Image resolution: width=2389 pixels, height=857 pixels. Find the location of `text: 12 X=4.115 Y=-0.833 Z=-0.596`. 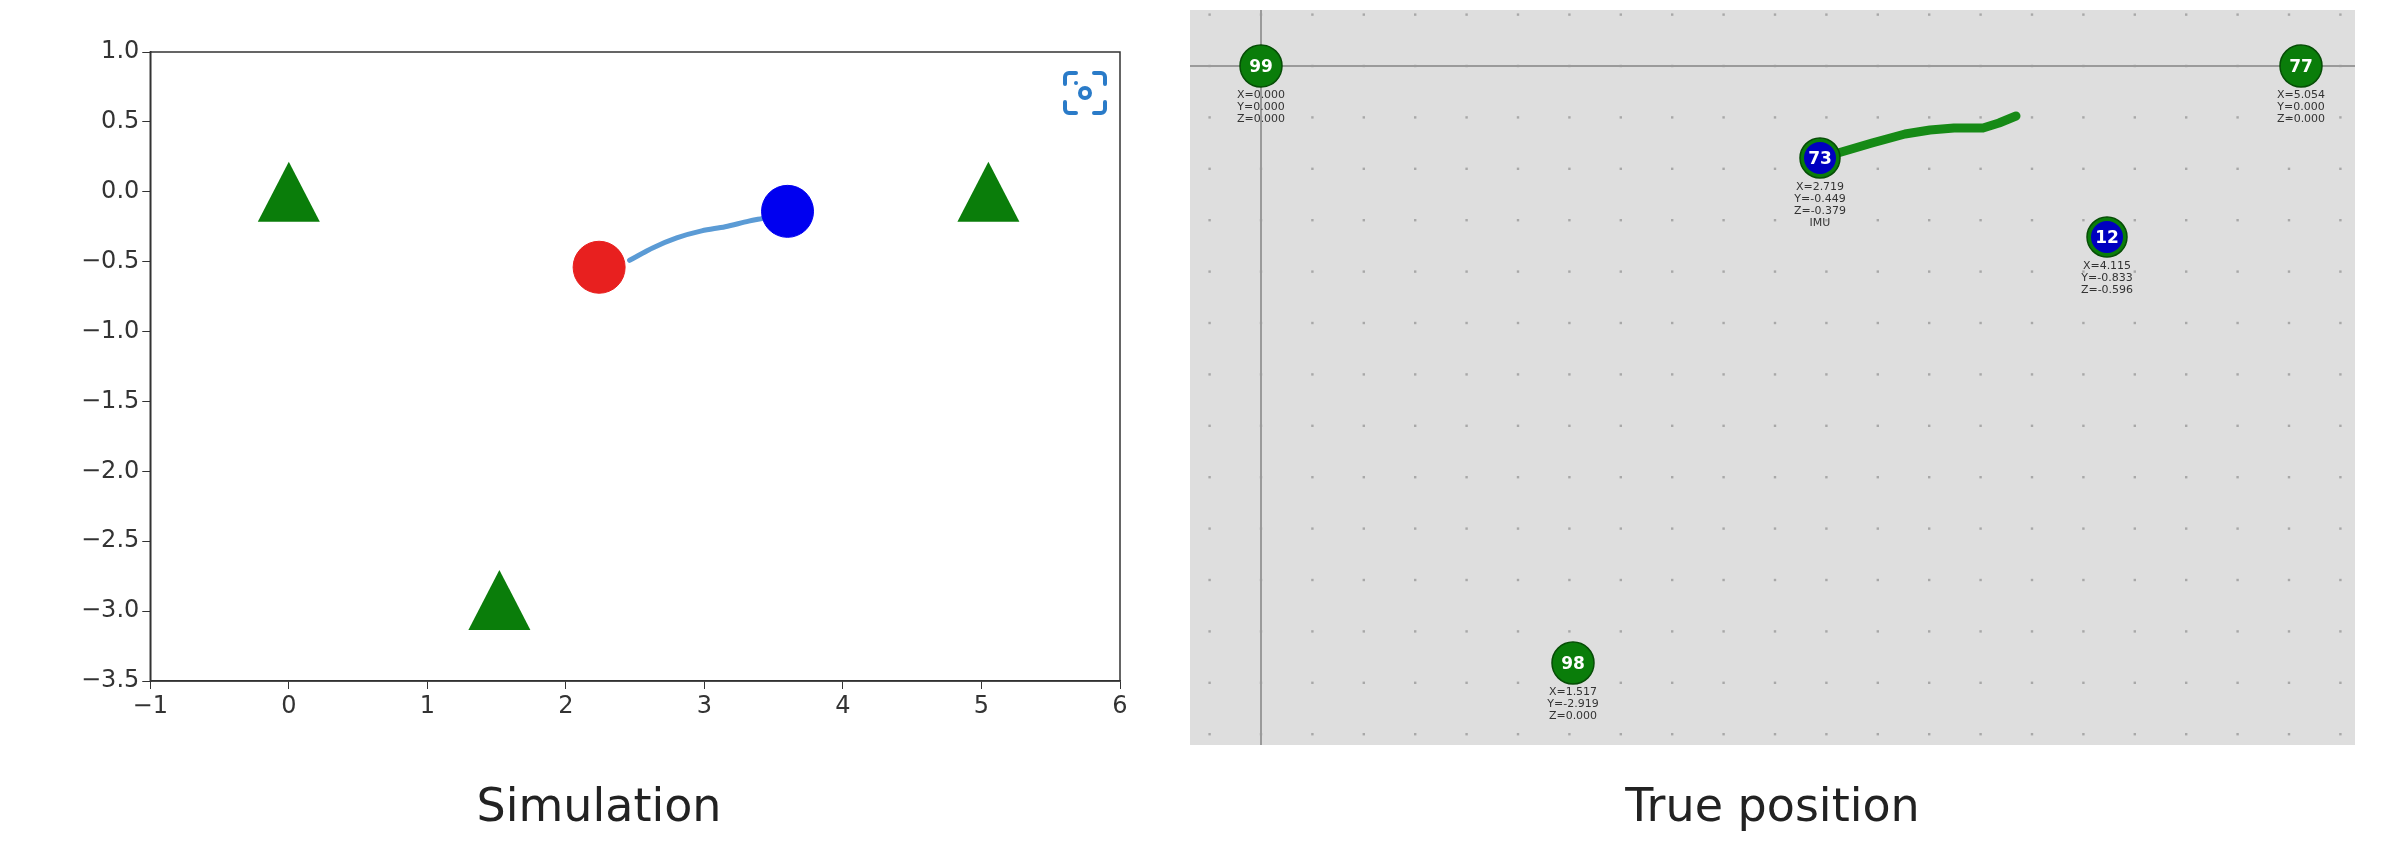

text: 12 X=4.115 Y=-0.833 Z=-0.596 is located at coordinates (2107, 261).